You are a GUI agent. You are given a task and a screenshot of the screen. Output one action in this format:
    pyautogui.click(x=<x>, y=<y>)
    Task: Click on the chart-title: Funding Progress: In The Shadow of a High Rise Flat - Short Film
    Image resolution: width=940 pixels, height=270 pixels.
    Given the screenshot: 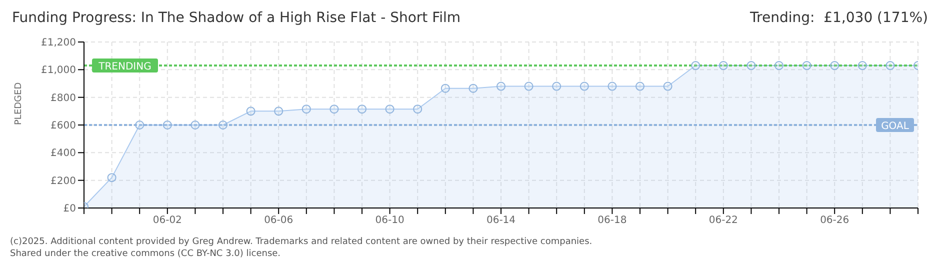 What is the action you would take?
    pyautogui.click(x=236, y=19)
    